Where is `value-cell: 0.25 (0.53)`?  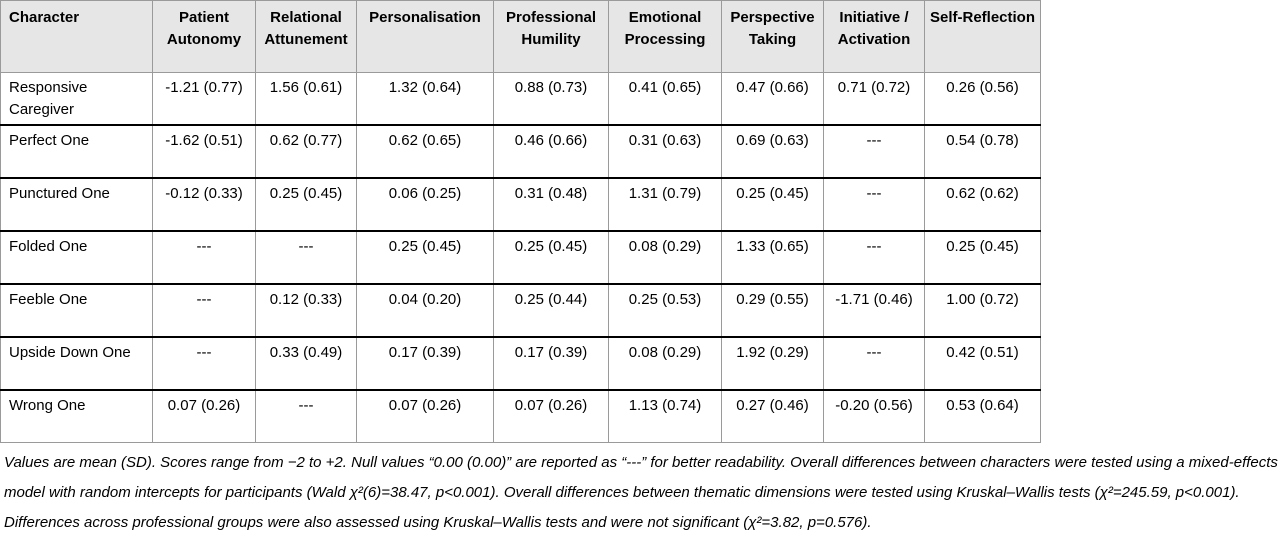 value-cell: 0.25 (0.53) is located at coordinates (665, 309).